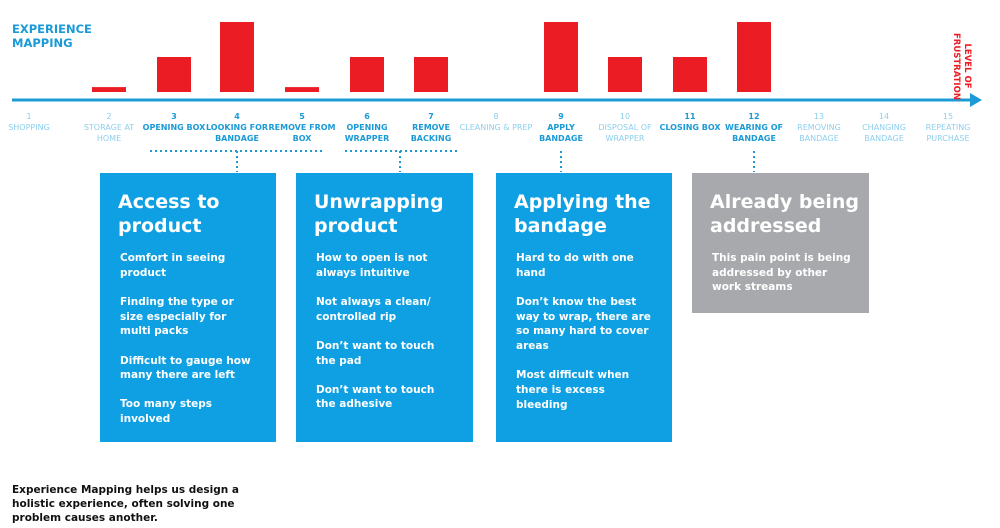 This screenshot has height=528, width=1000. Describe the element at coordinates (29, 116) in the screenshot. I see `step-number: 1` at that location.